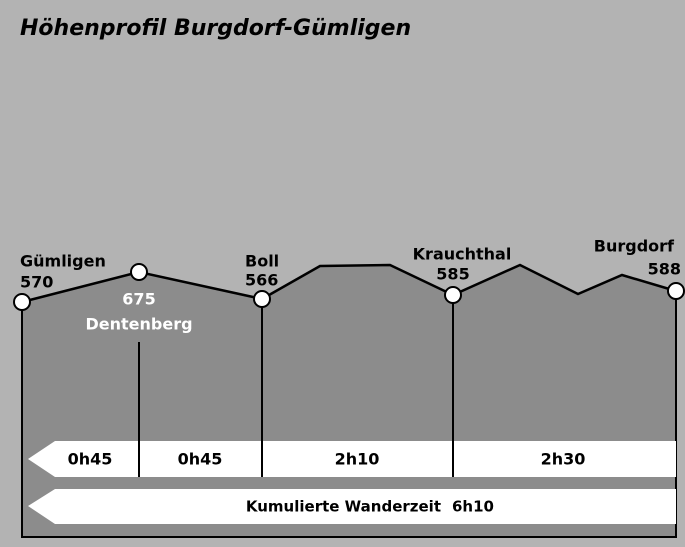 The width and height of the screenshot is (685, 547). I want to click on segment-time: 2h30, so click(563, 459).